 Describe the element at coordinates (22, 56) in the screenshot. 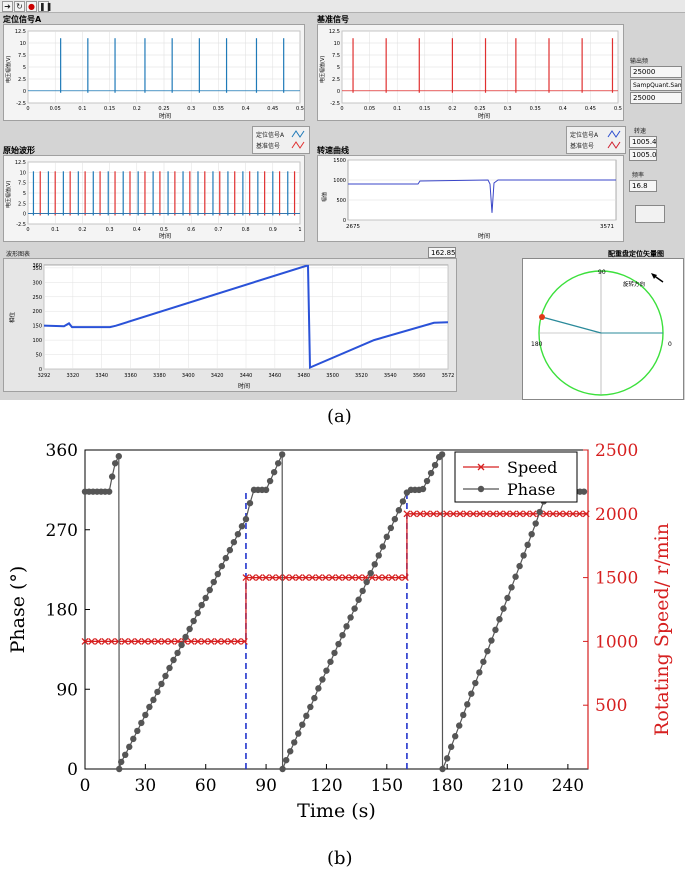

I see `signal-a-ytick: 7.5` at that location.